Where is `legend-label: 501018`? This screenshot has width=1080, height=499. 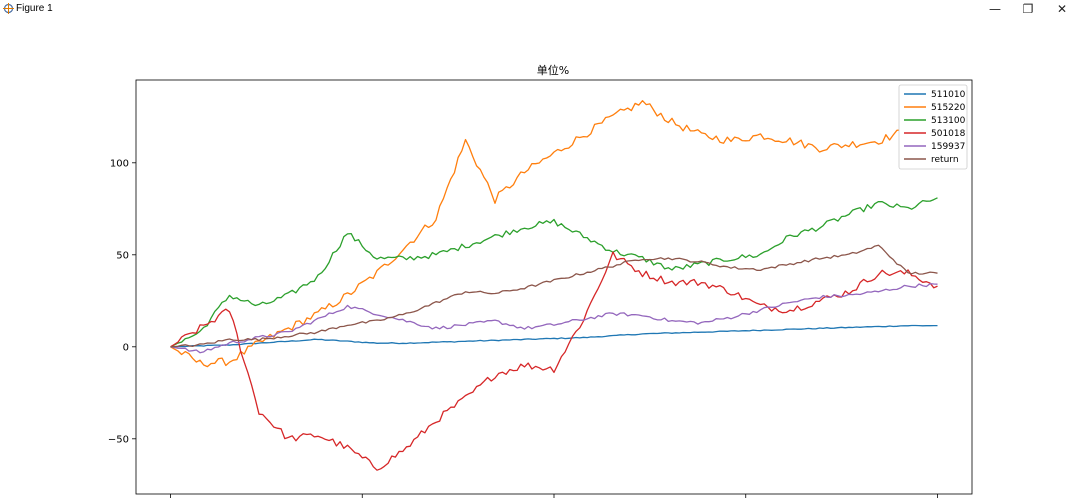 legend-label: 501018 is located at coordinates (948, 134).